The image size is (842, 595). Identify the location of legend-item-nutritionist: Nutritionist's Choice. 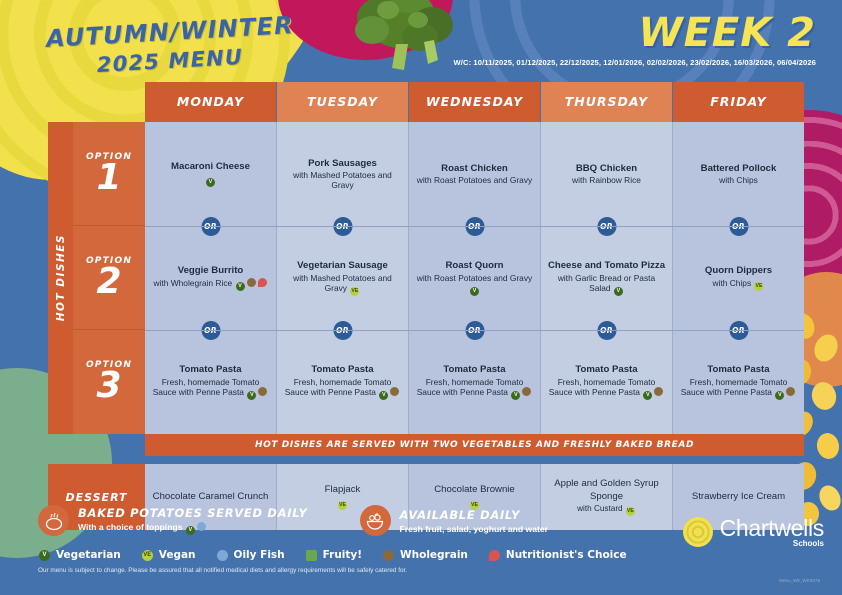
(557, 555).